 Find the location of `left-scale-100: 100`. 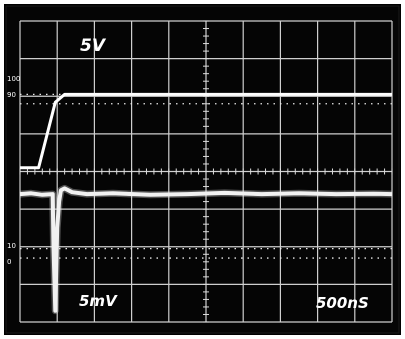

left-scale-100: 100 is located at coordinates (13, 79).